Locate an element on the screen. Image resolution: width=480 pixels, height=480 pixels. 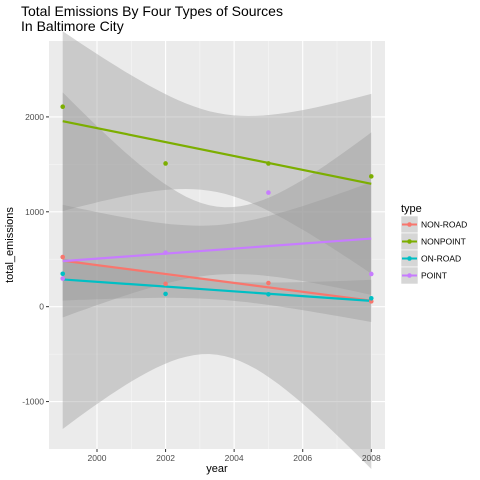
trend-line-nonpoint is located at coordinates (217, 152).